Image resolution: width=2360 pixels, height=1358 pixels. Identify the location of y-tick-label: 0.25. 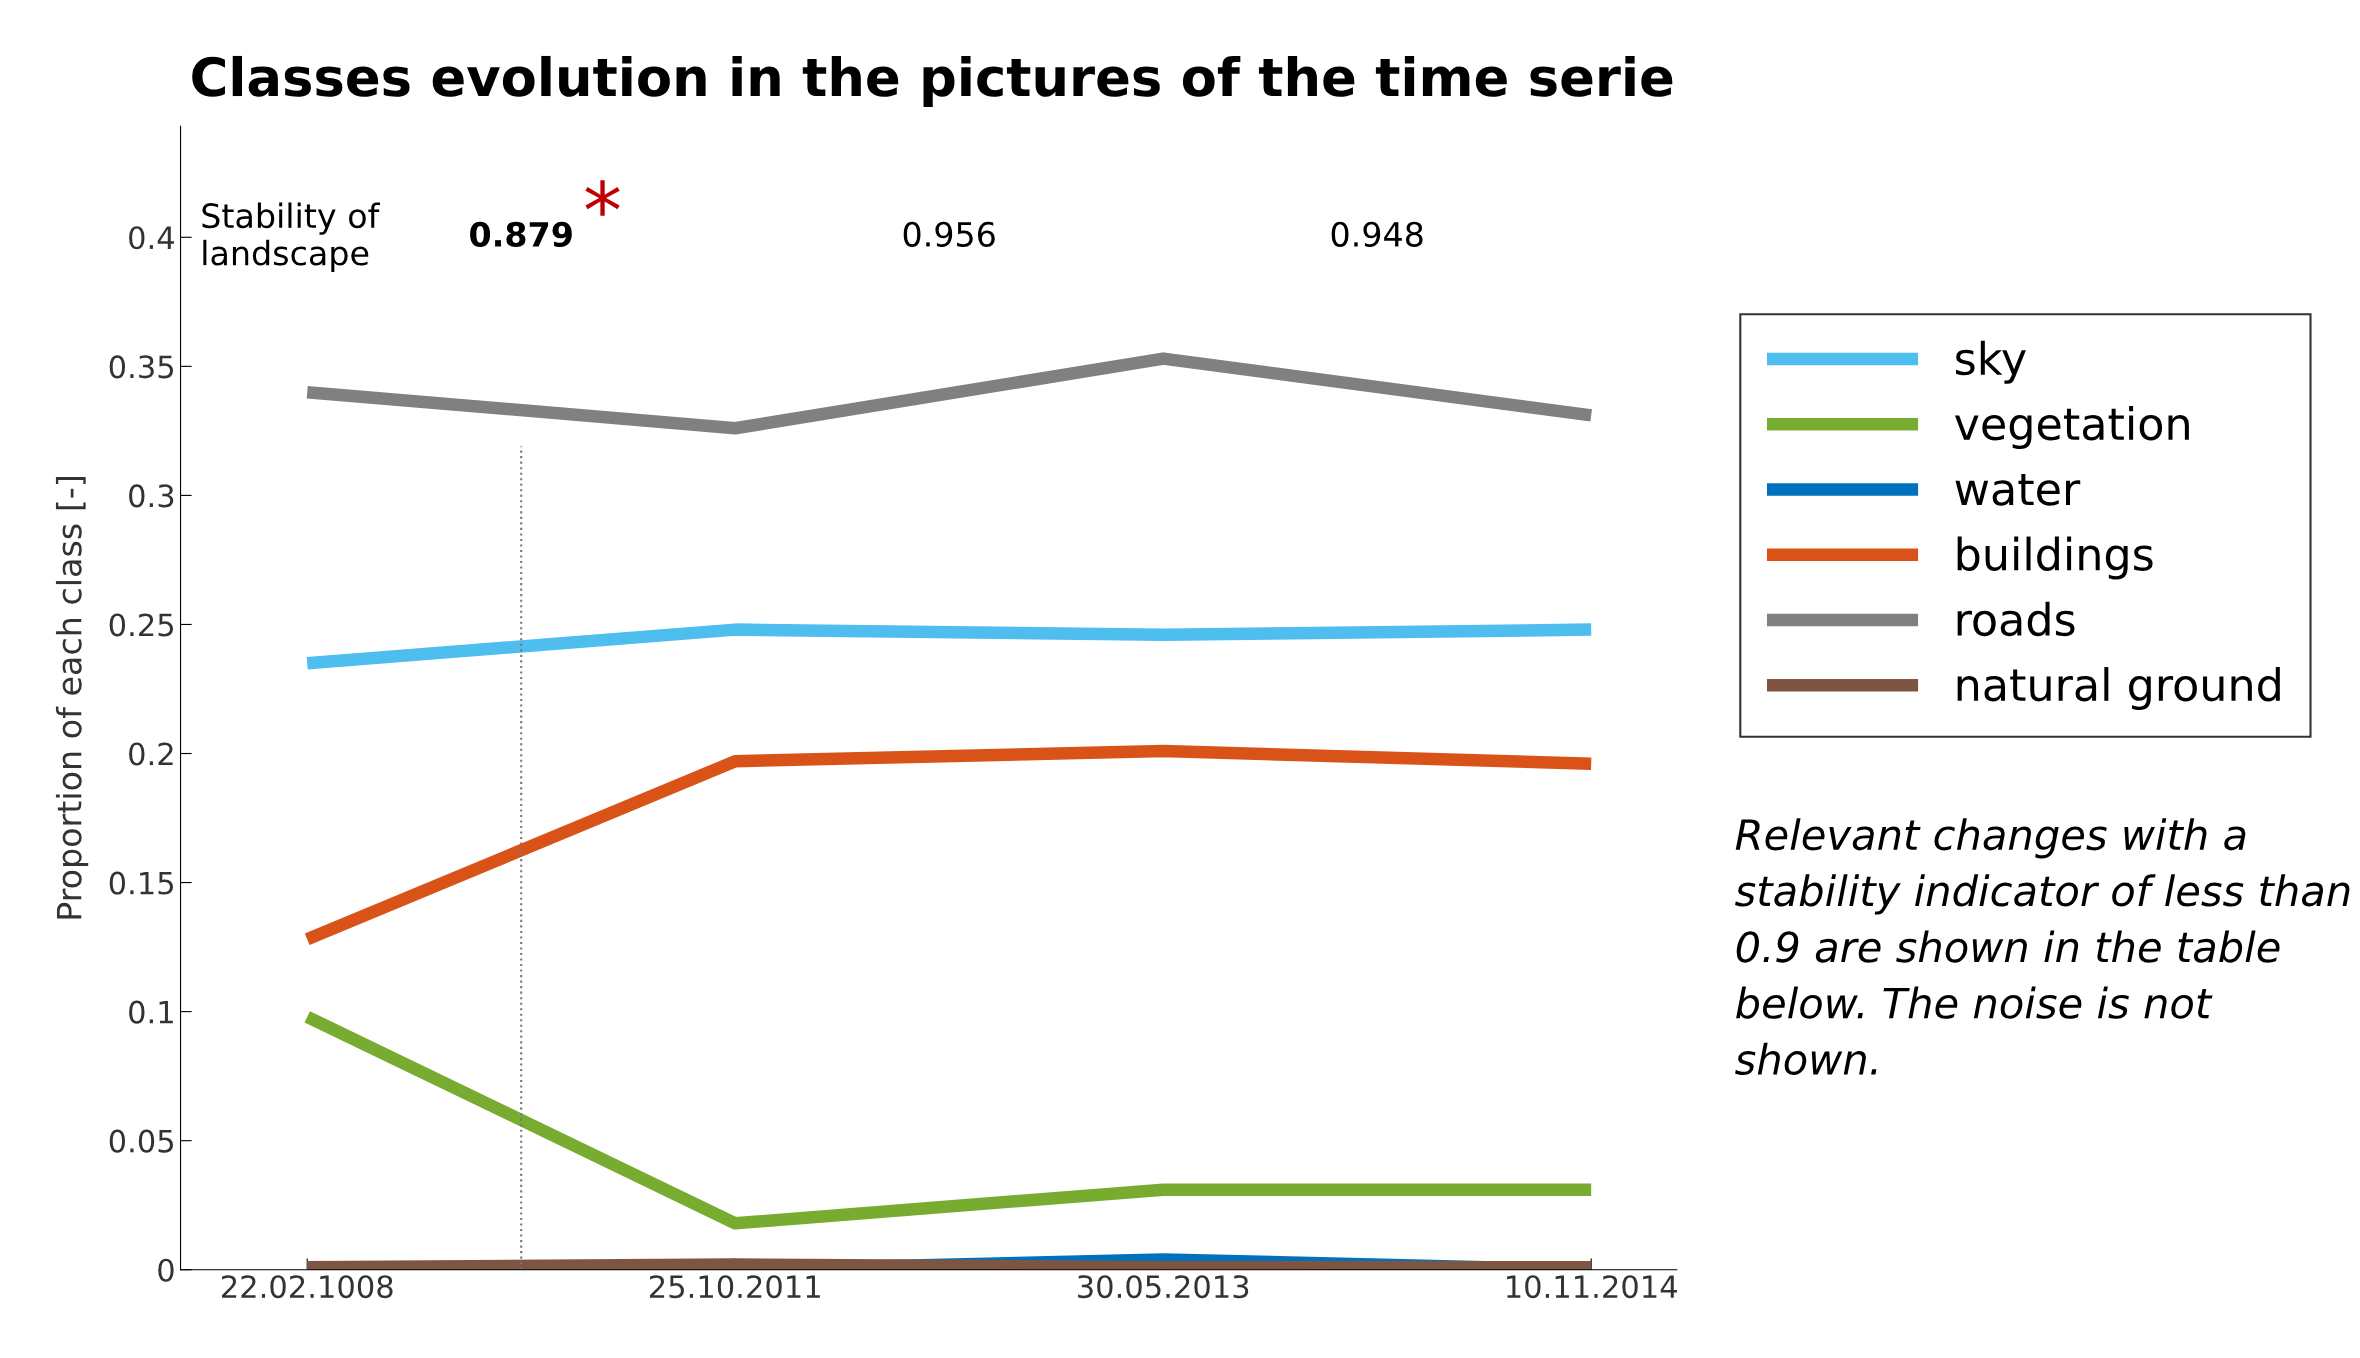
(141, 625).